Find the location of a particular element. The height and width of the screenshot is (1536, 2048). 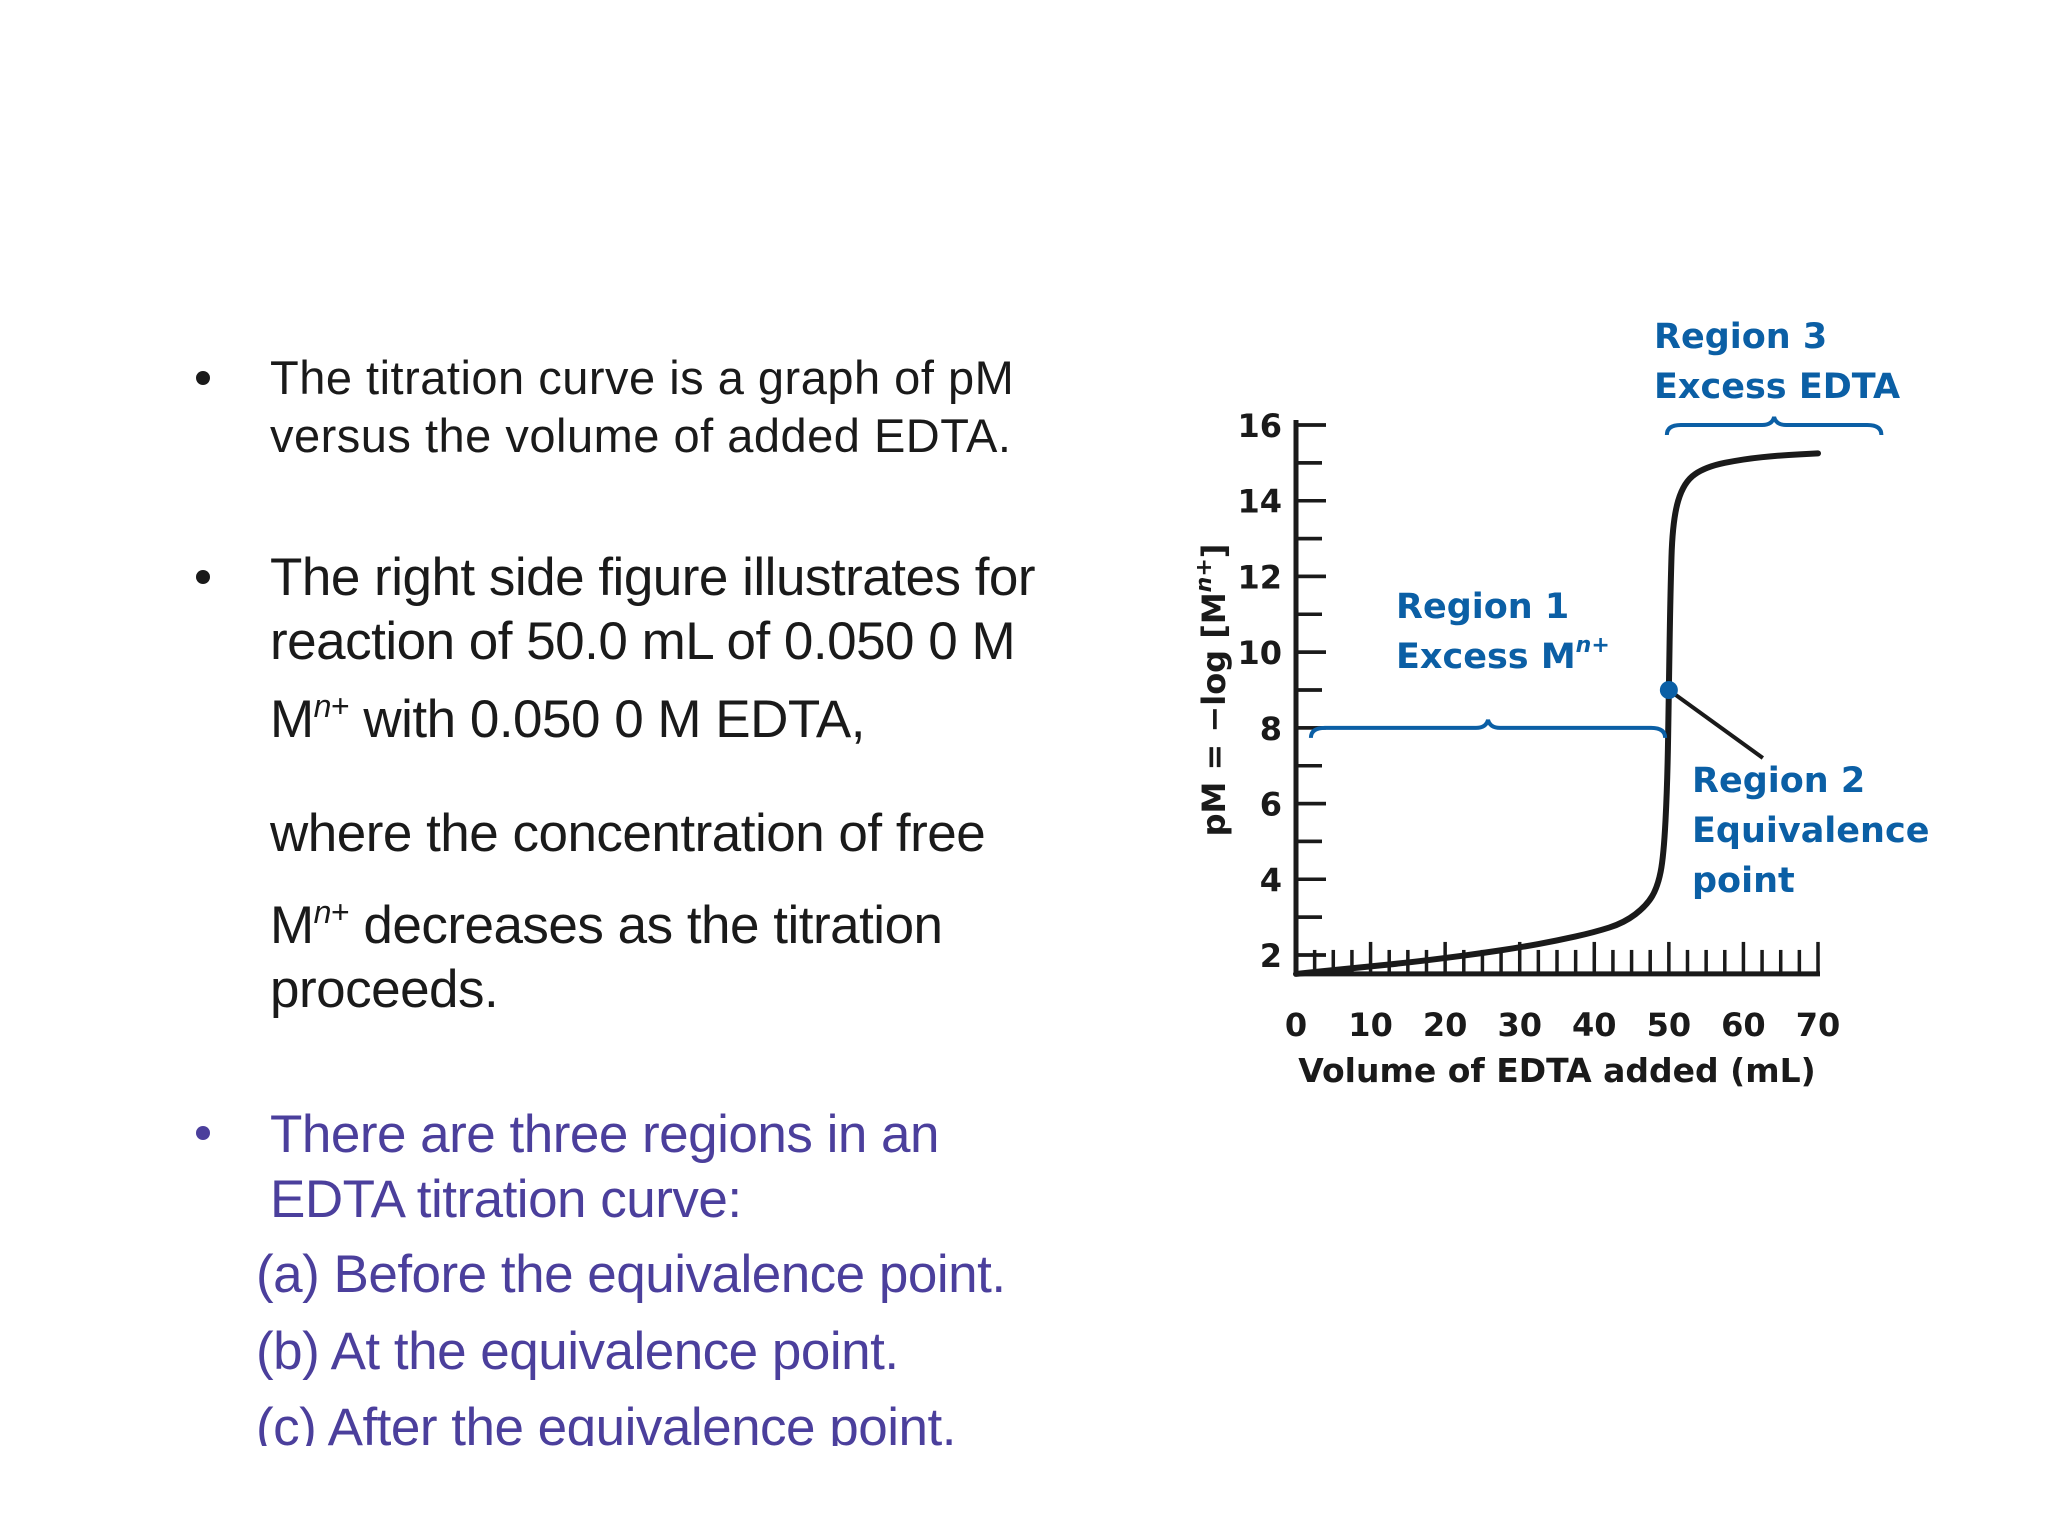

y-tick-label: 4 is located at coordinates (1271, 880).